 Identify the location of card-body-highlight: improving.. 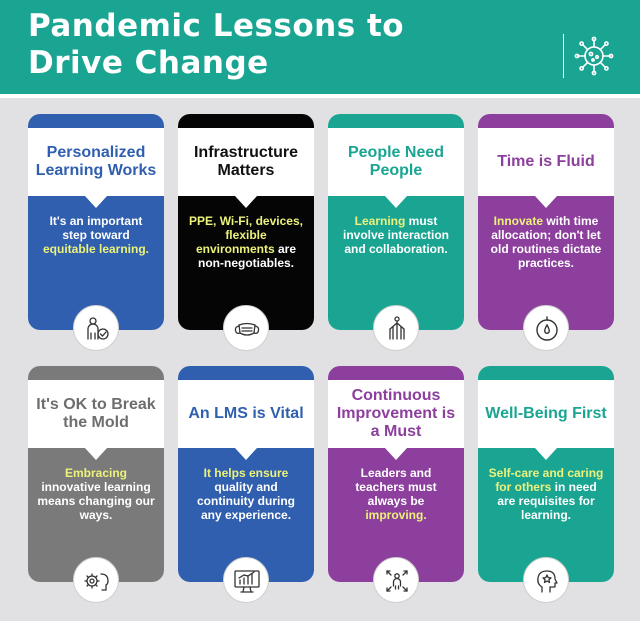
(396, 515).